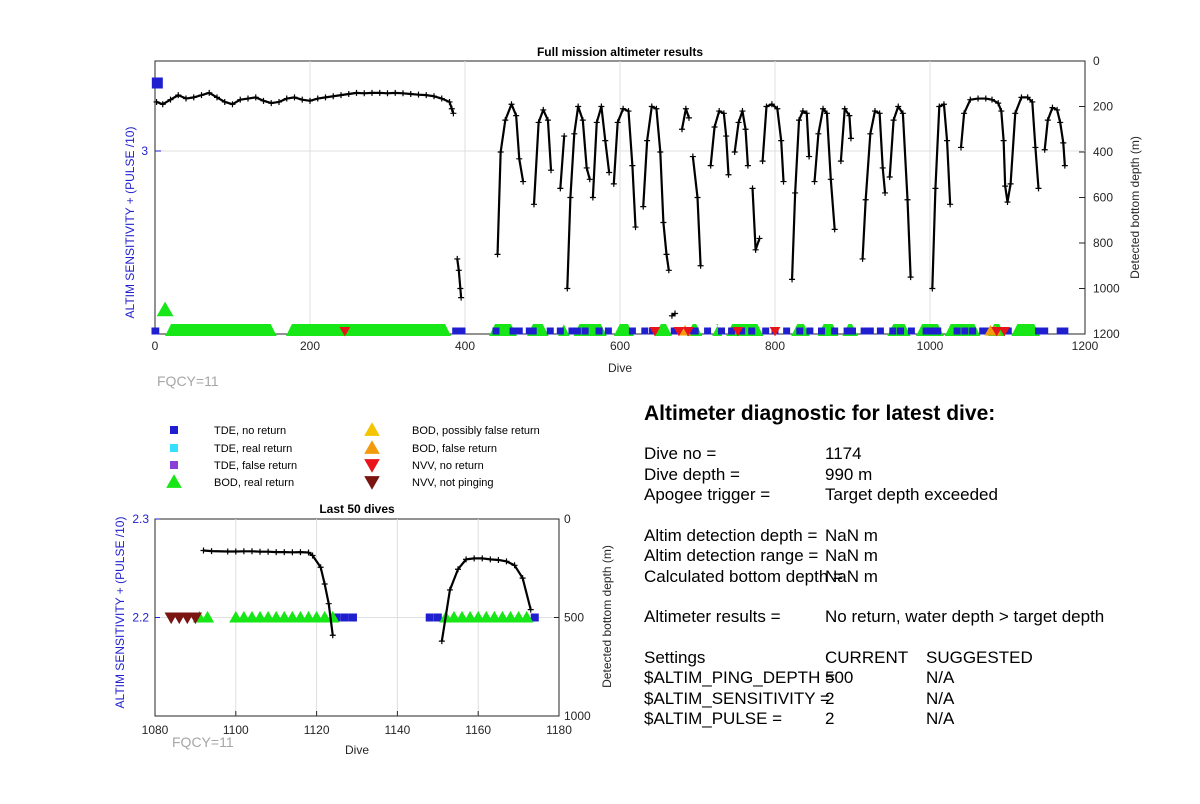 The height and width of the screenshot is (804, 1200). What do you see at coordinates (1103, 152) in the screenshot?
I see `top-y-right-tick-label: 400` at bounding box center [1103, 152].